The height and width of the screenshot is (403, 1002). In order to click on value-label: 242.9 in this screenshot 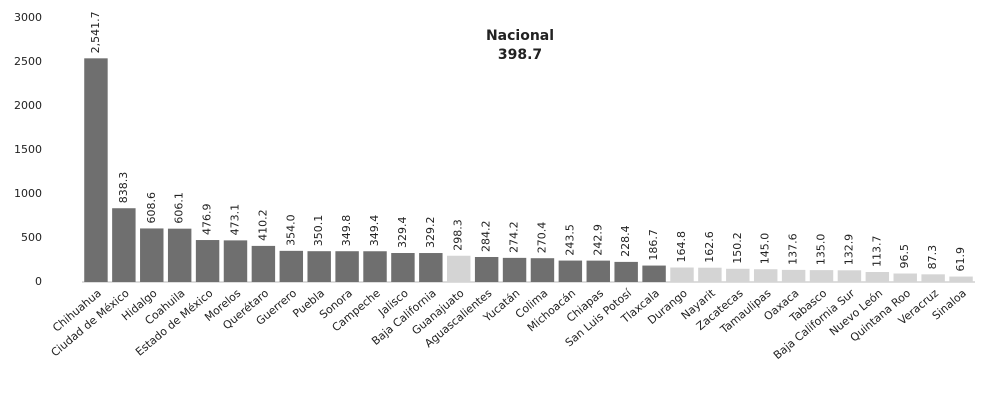, I will do `click(597, 240)`.